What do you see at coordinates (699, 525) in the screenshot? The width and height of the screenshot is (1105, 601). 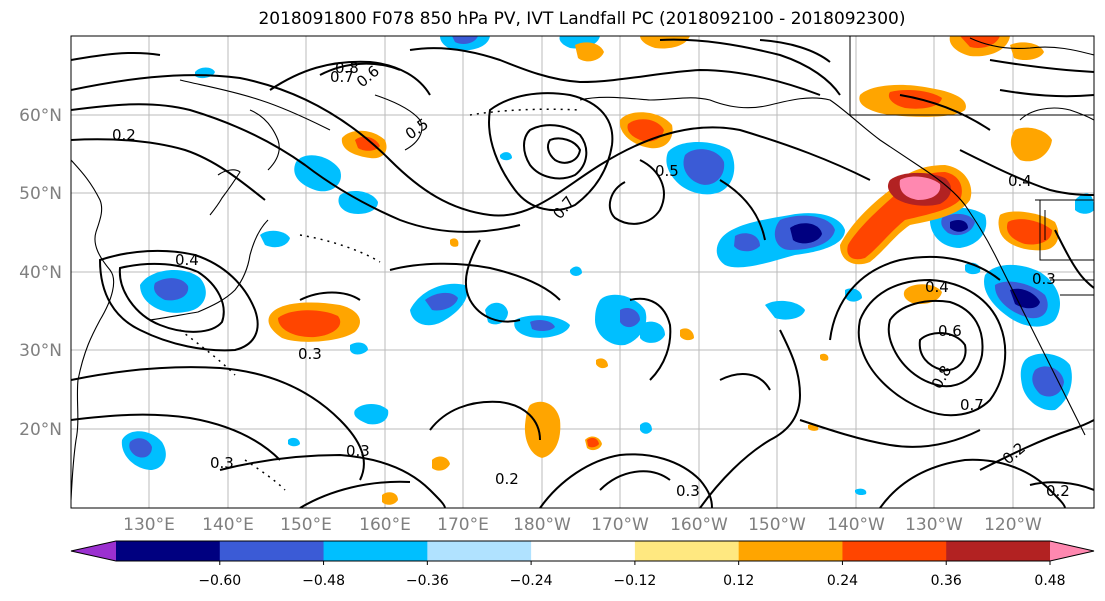 I see `lon-label: 160°W` at bounding box center [699, 525].